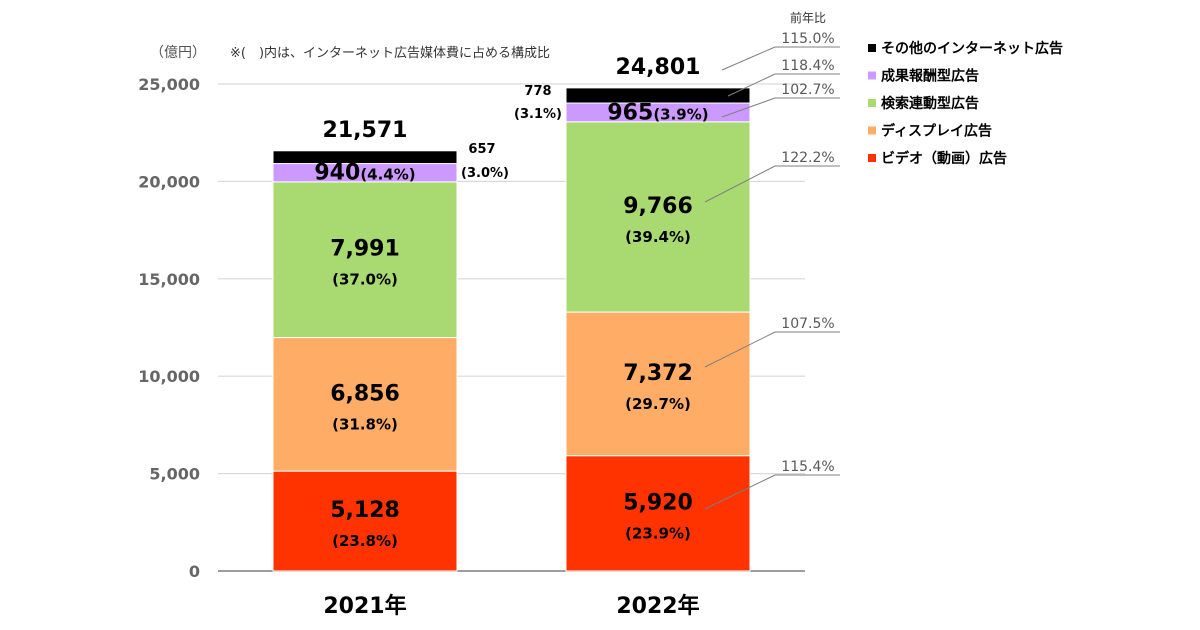  What do you see at coordinates (658, 533) in the screenshot?
I see `segment-share-label: (23.9%)` at bounding box center [658, 533].